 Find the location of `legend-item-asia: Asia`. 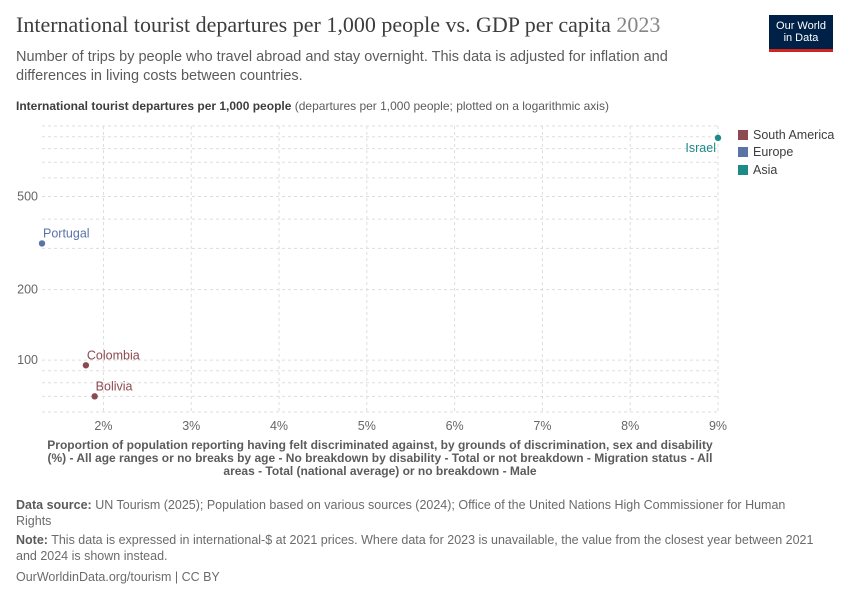

legend-item-asia: Asia is located at coordinates (786, 170).